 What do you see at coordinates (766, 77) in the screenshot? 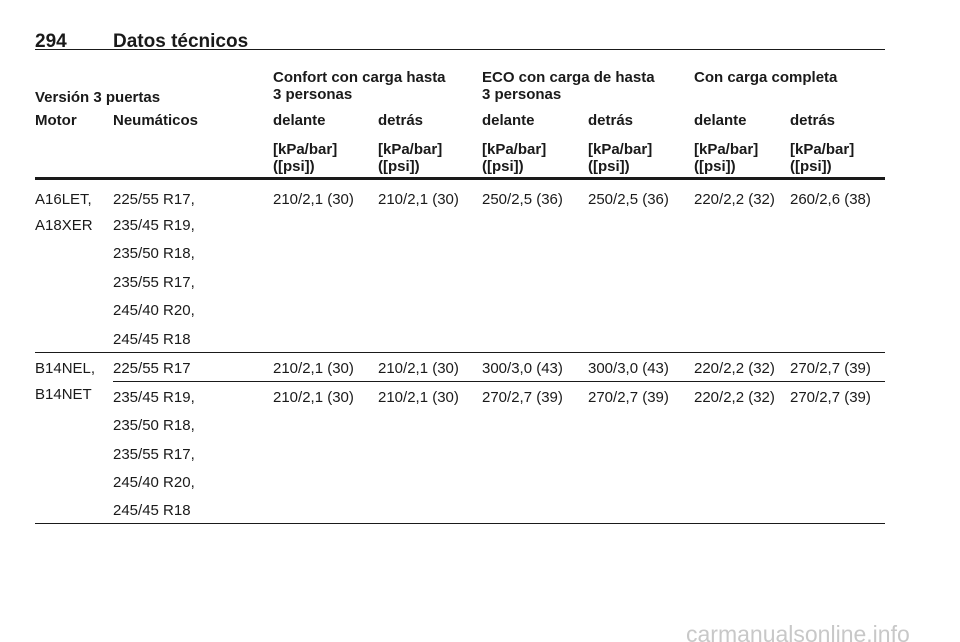
I see `group-header: Con carga completa` at bounding box center [766, 77].